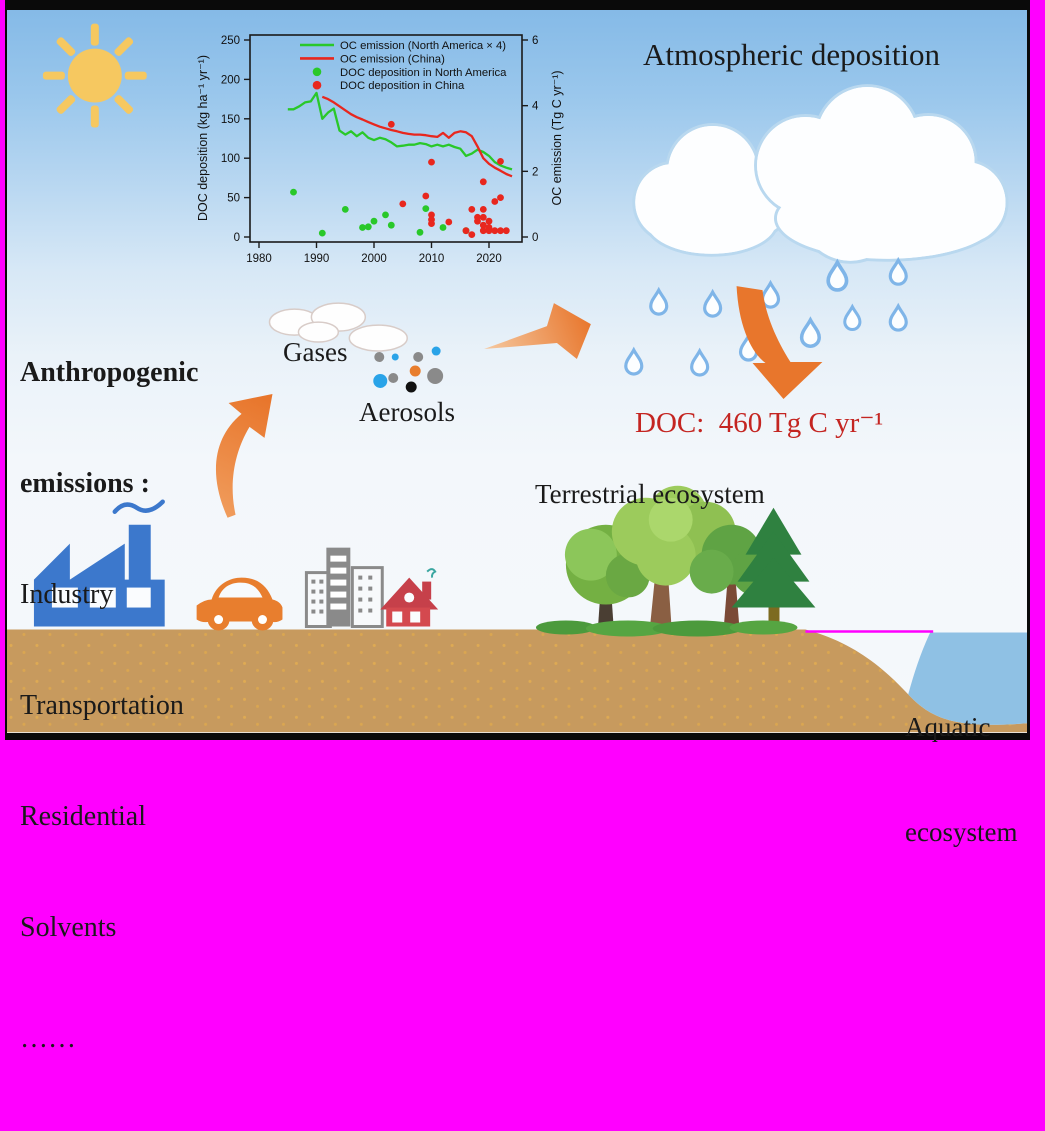 This screenshot has height=1131, width=1045. What do you see at coordinates (820, 174) in the screenshot?
I see `rain-clouds` at bounding box center [820, 174].